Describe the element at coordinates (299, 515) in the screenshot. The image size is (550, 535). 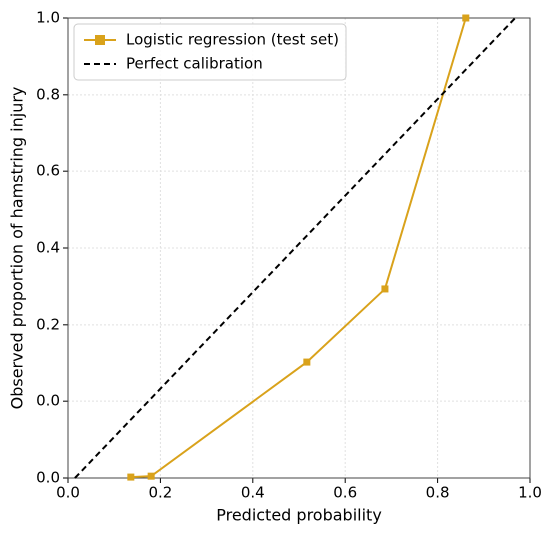
I see `x-axis-label: Predicted probability` at that location.